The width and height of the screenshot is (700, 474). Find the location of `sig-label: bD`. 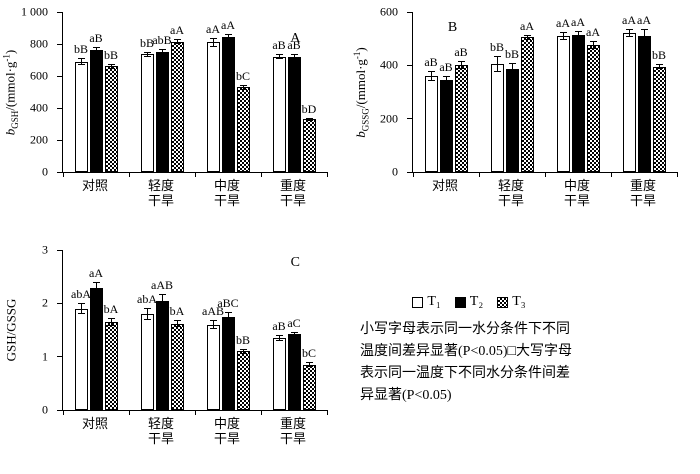

sig-label: bD is located at coordinates (309, 108).